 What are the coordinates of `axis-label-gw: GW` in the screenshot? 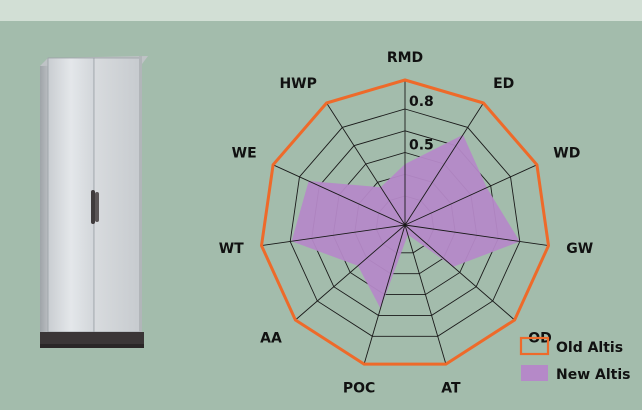 It's located at (579, 249).